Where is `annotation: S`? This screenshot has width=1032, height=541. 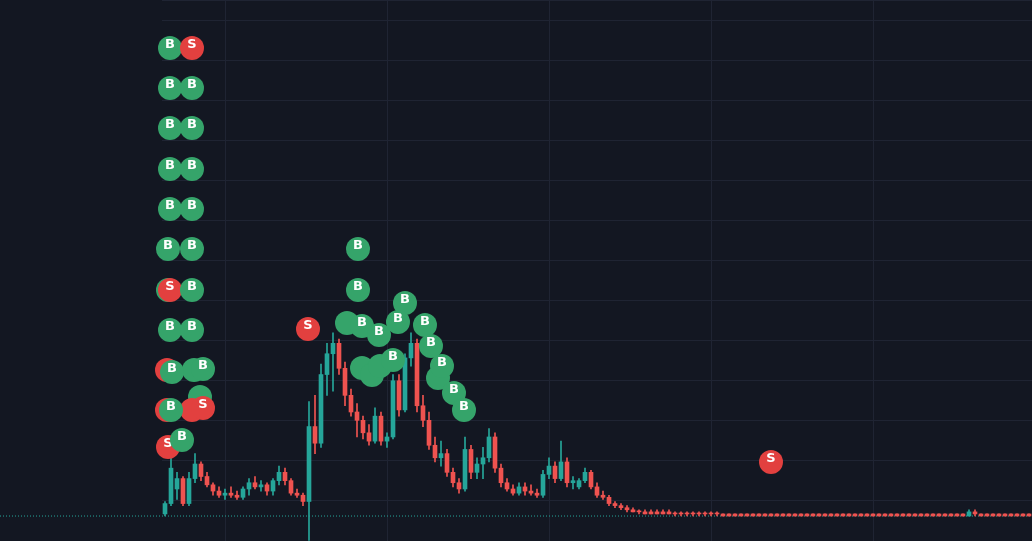 annotation: S is located at coordinates (168, 442).